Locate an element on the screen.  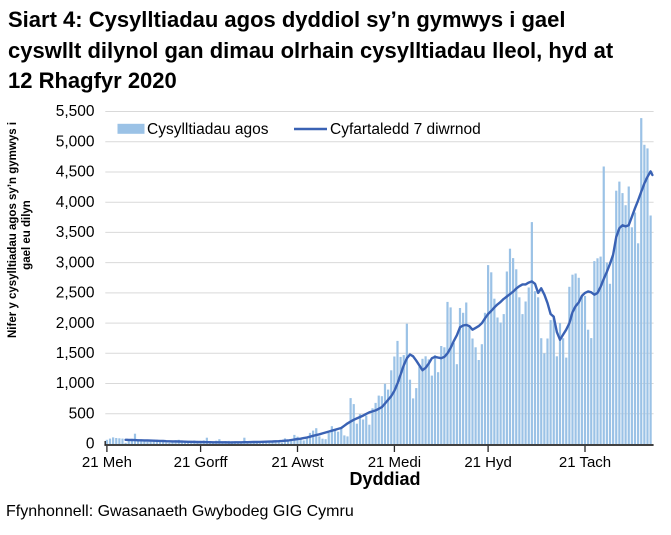
svg-text: 21 Meh is located at coordinates (107, 462).